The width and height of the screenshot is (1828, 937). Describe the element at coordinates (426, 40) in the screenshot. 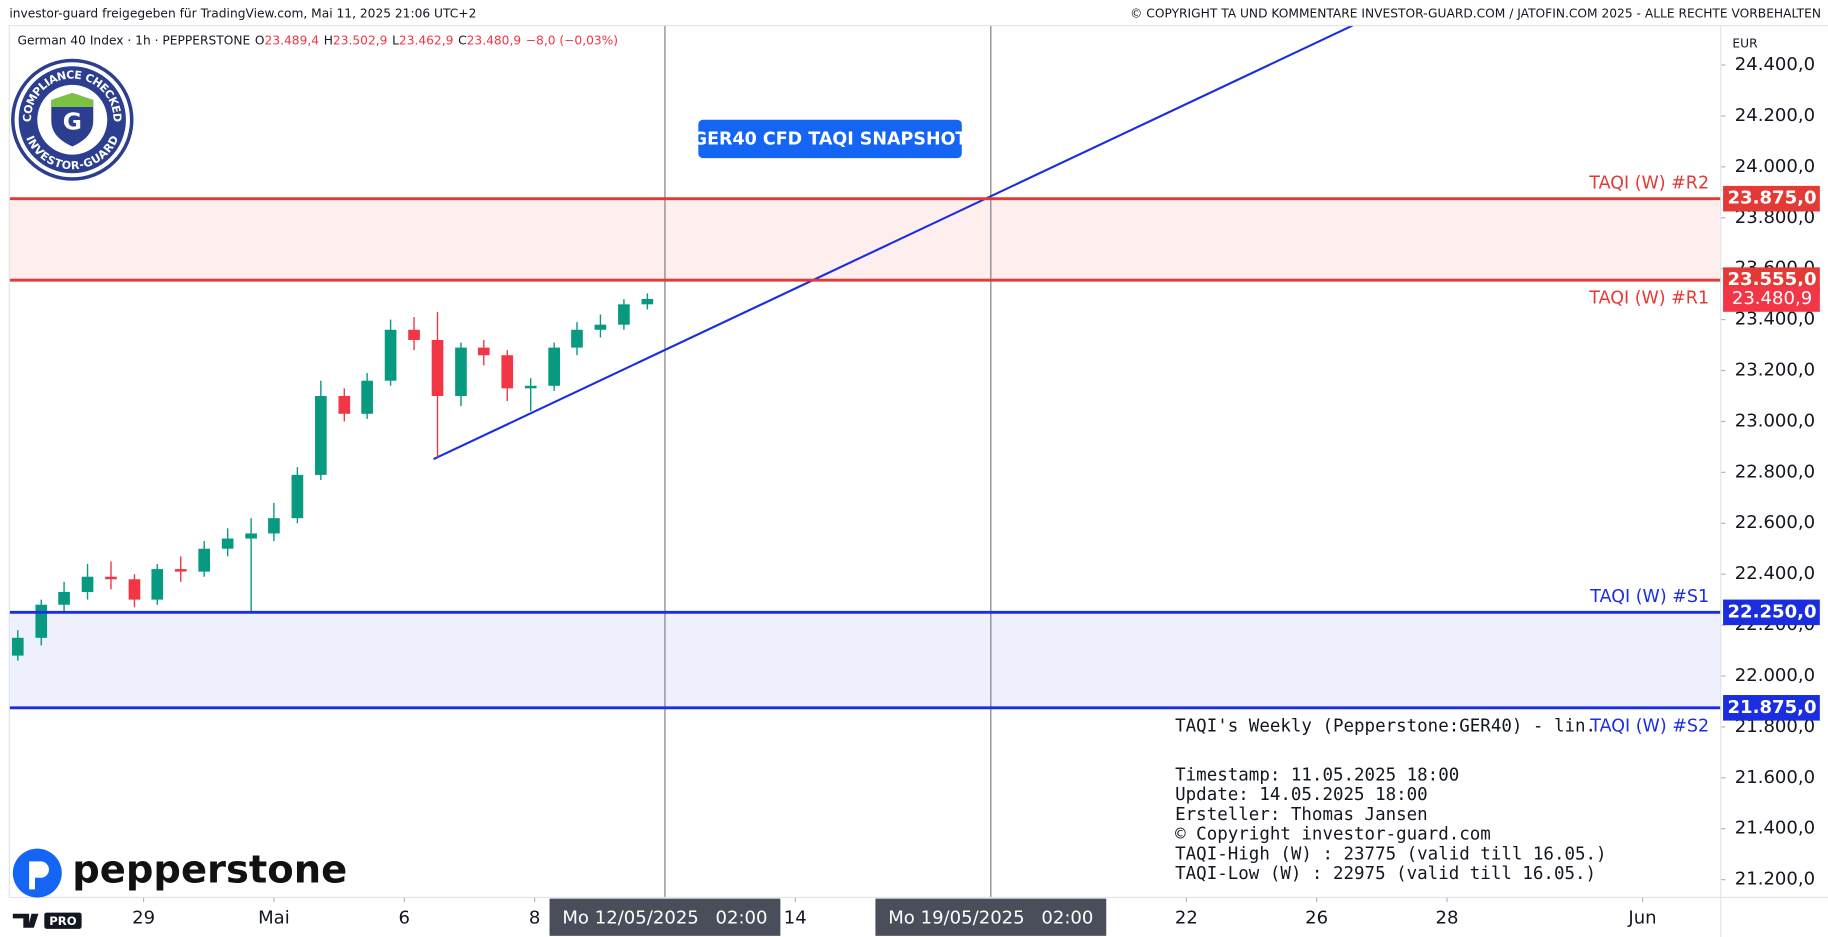

I see `legend-value: 23.462,9` at that location.